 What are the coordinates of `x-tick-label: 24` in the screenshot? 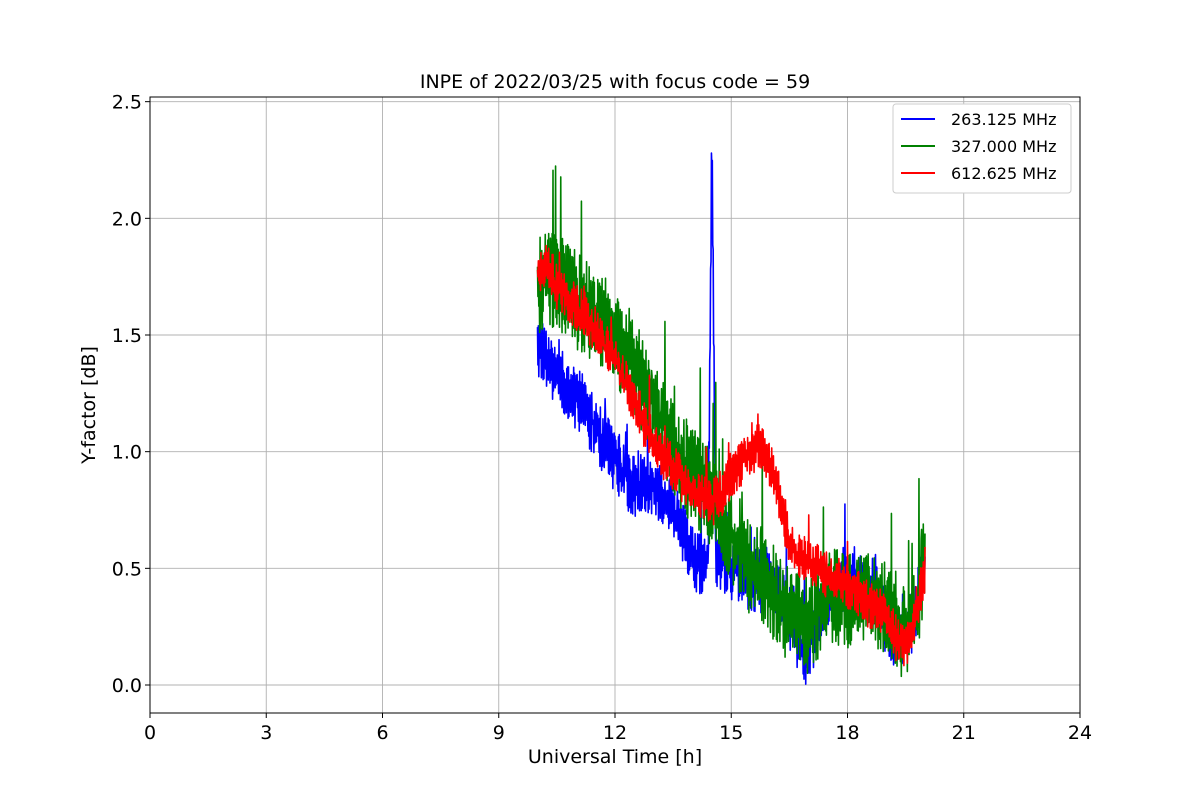 It's located at (1080, 733).